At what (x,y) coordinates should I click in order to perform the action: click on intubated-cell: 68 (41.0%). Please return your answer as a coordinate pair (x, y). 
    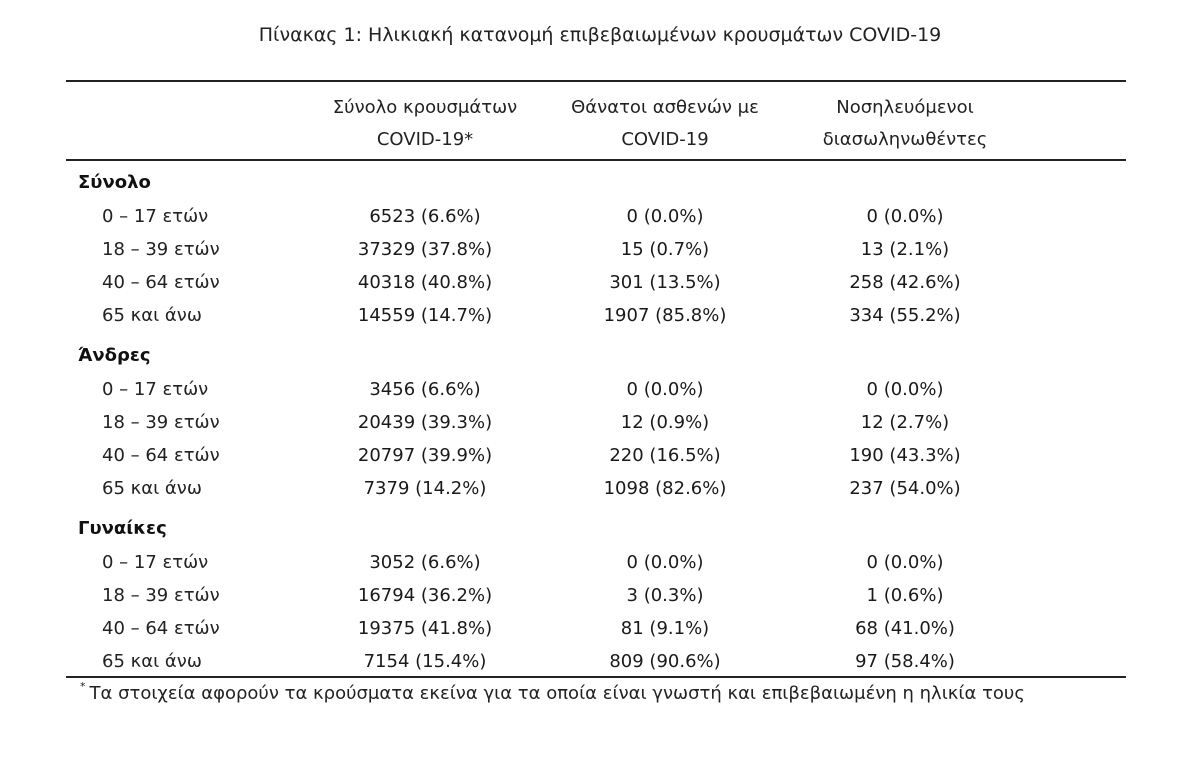
    Looking at the image, I should click on (905, 628).